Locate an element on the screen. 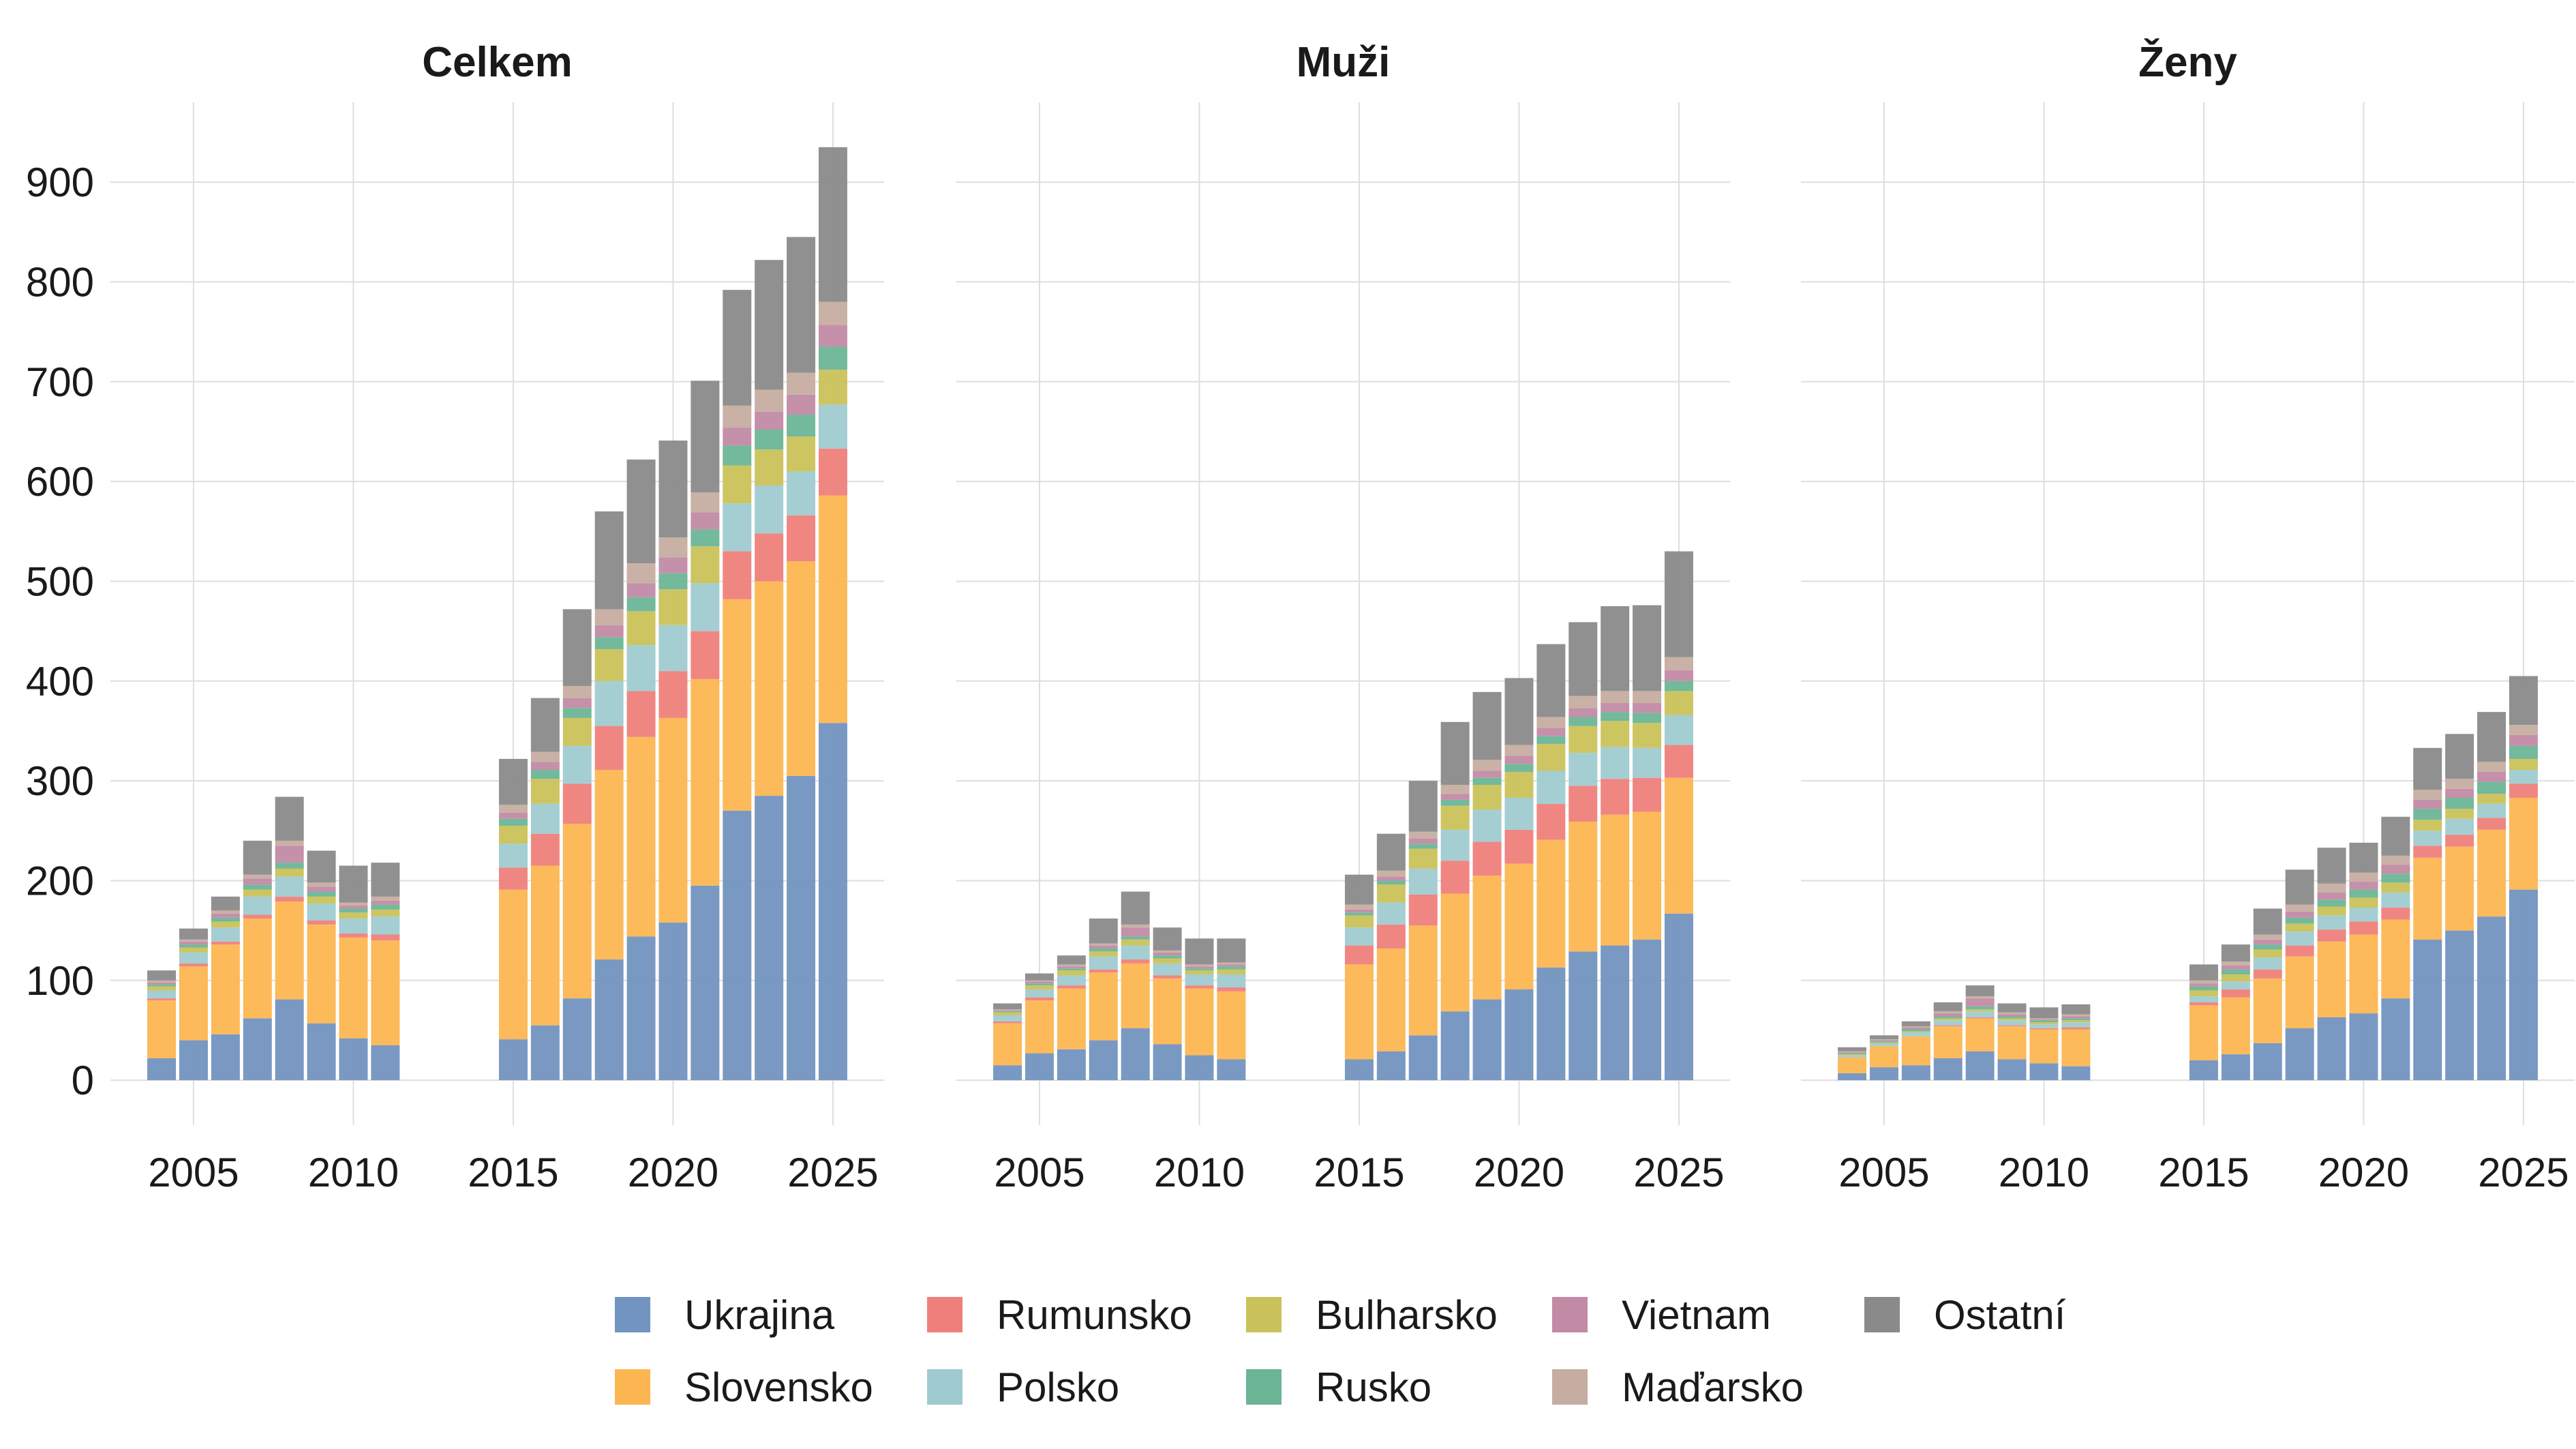  legend-item-maďarsko: Maďarsko is located at coordinates (1678, 1387).